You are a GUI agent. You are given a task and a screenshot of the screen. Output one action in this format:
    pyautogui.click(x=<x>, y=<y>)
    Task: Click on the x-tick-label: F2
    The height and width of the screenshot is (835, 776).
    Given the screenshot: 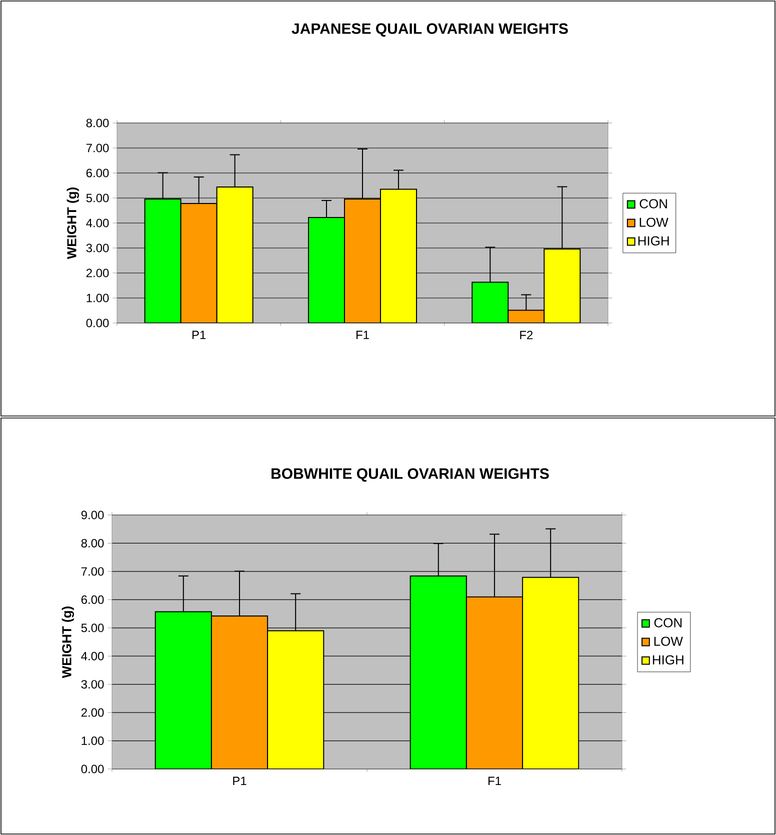 What is the action you would take?
    pyautogui.click(x=526, y=335)
    